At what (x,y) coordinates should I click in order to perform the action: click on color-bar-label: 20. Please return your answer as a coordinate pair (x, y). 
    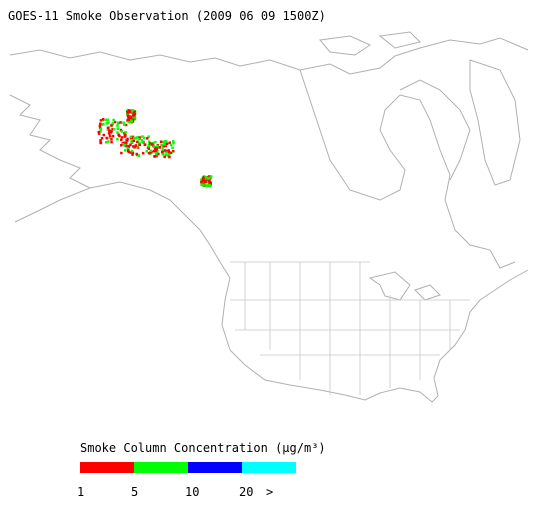
    Looking at the image, I should click on (246, 492).